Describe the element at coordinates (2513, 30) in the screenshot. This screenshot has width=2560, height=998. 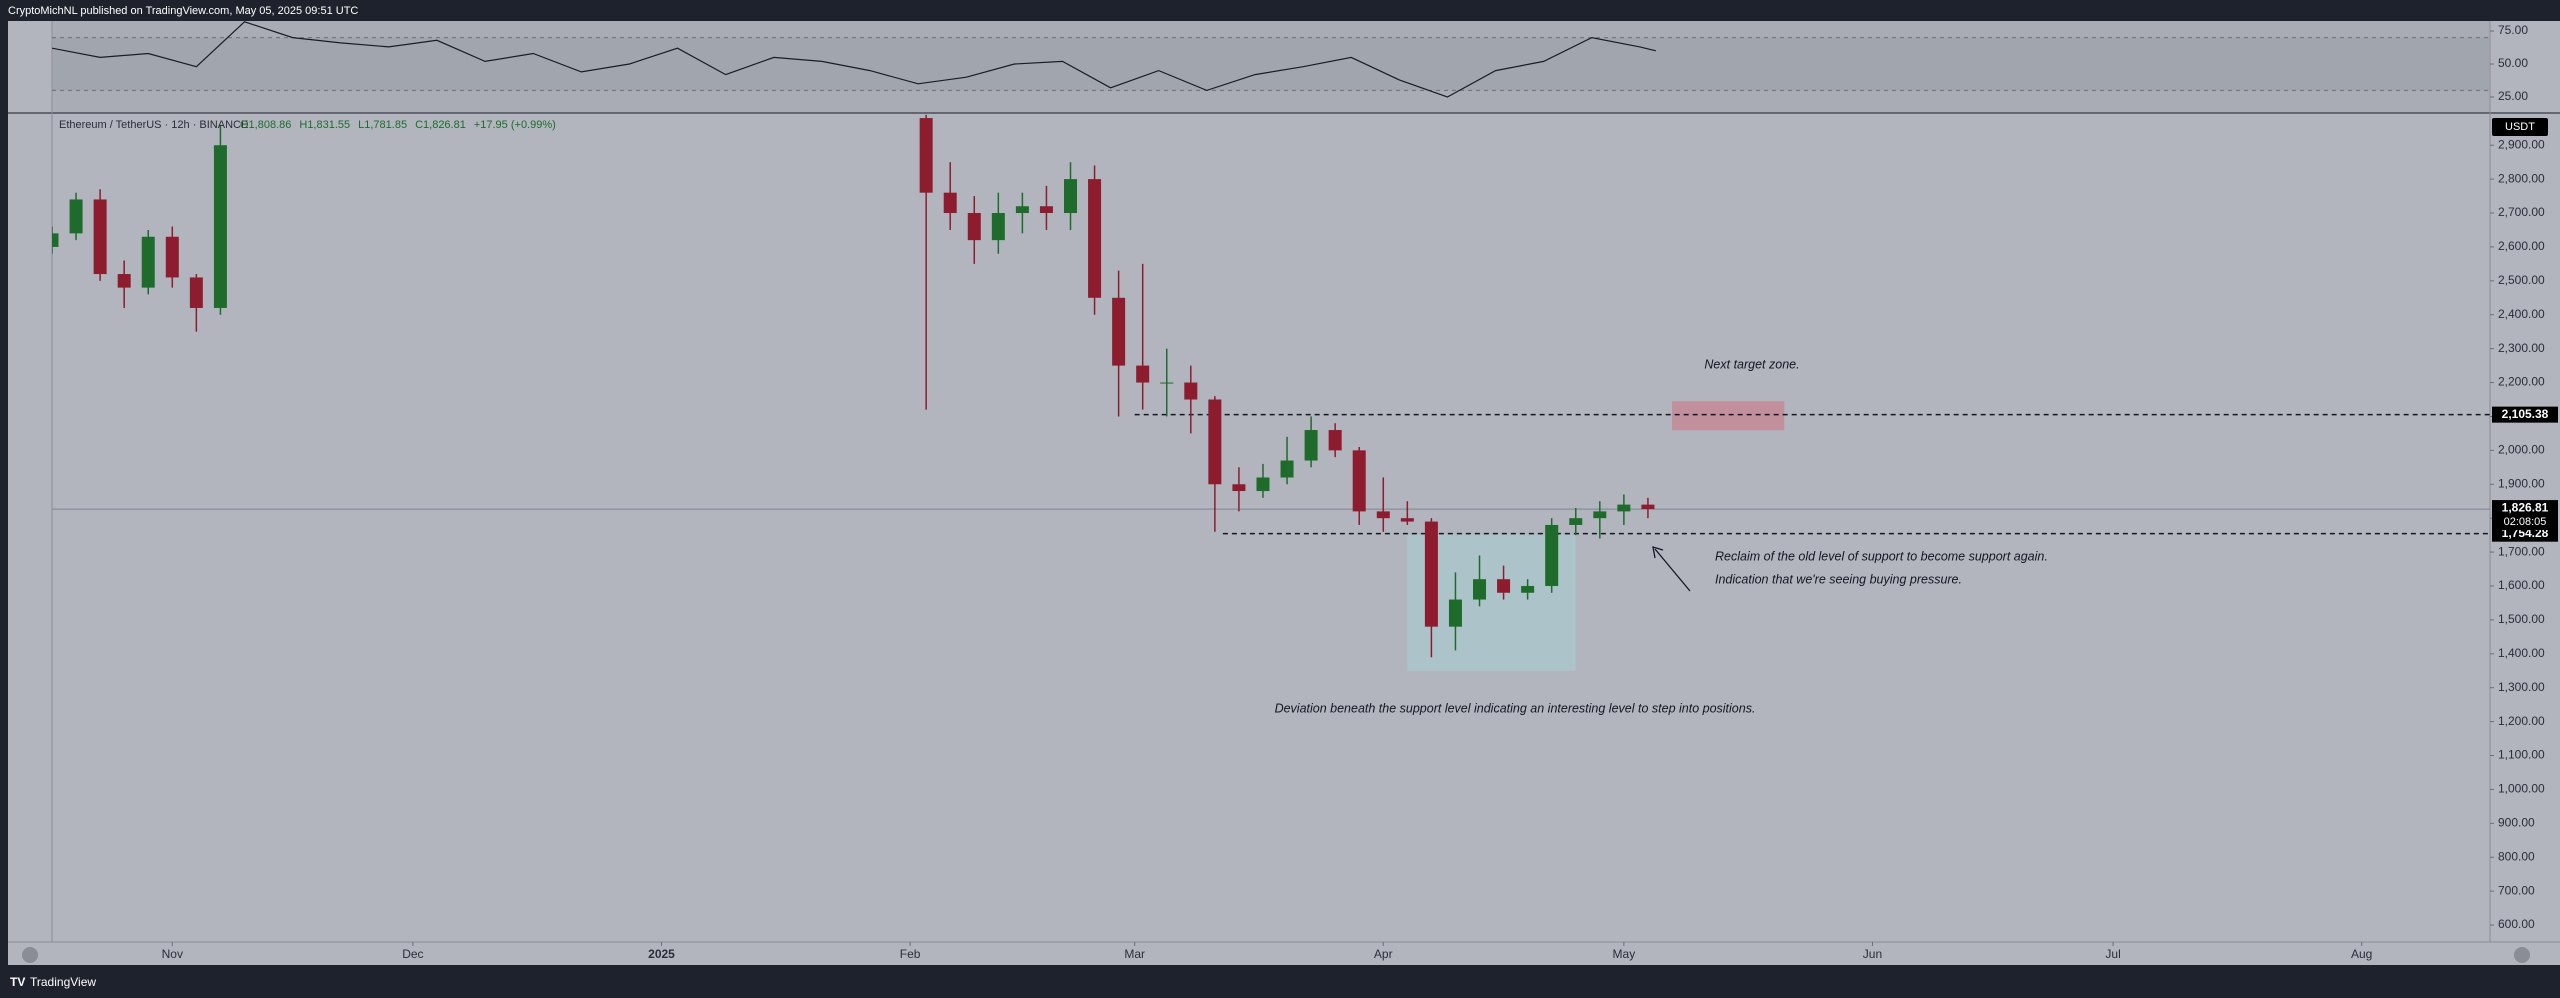
I see `y-tick-label: 75.00` at that location.